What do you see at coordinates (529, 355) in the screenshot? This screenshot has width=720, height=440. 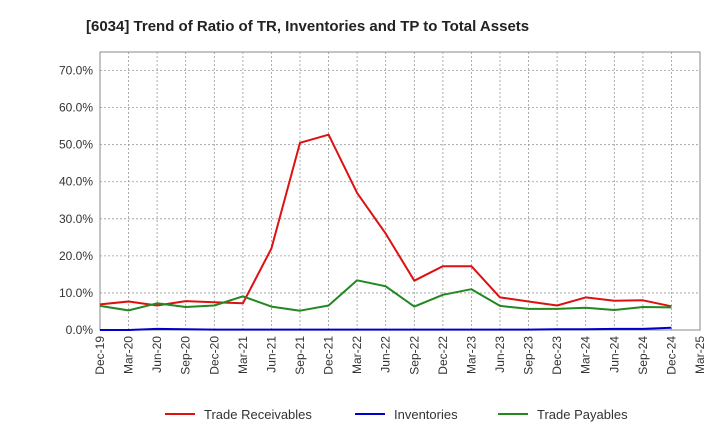 I see `x-tick-label: Sep-23` at bounding box center [529, 355].